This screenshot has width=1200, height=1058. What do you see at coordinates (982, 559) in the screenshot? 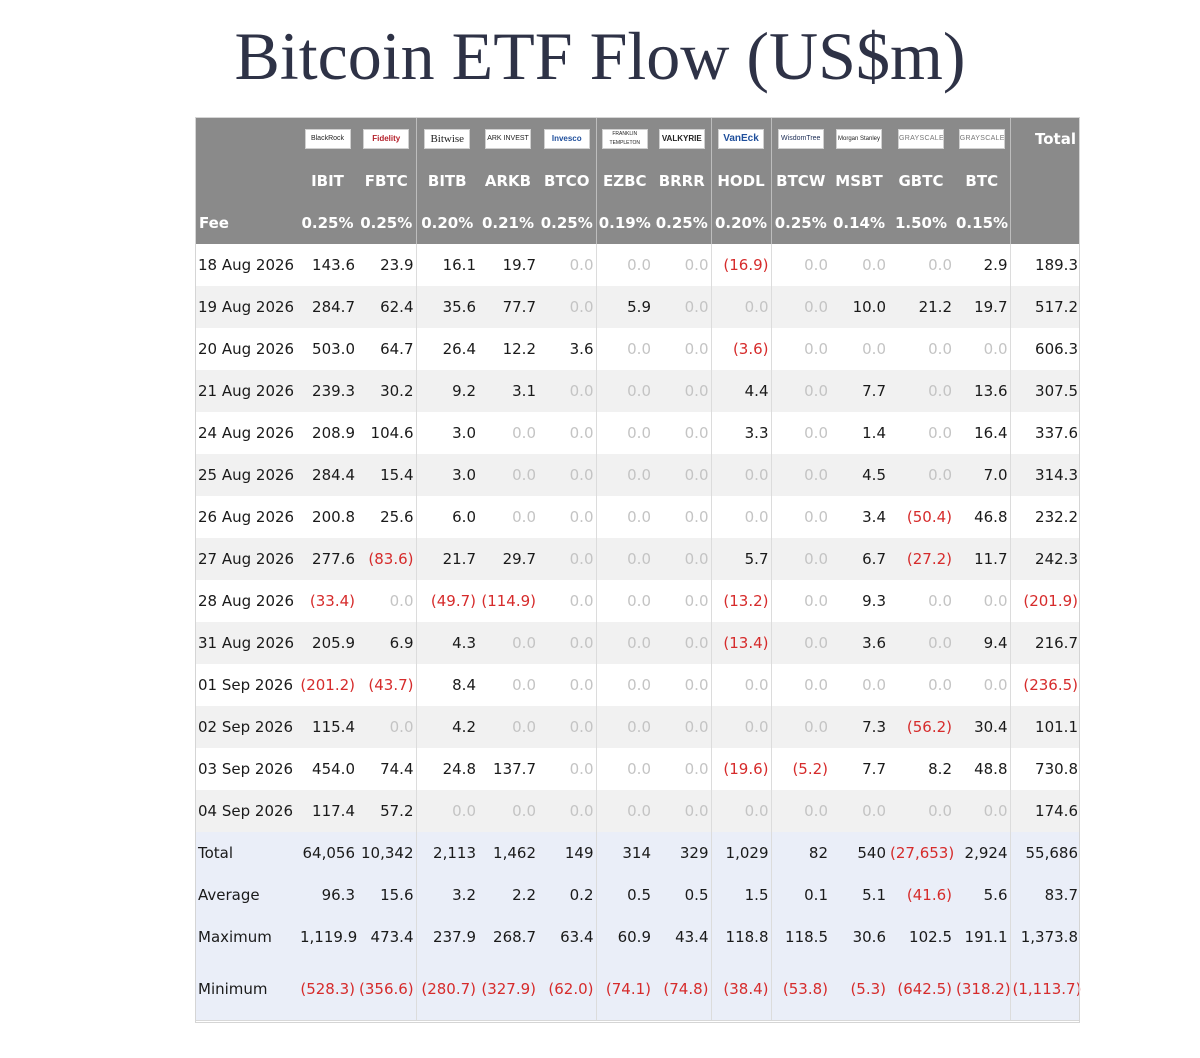
I see `flow-cell-btc: 11.7` at bounding box center [982, 559].